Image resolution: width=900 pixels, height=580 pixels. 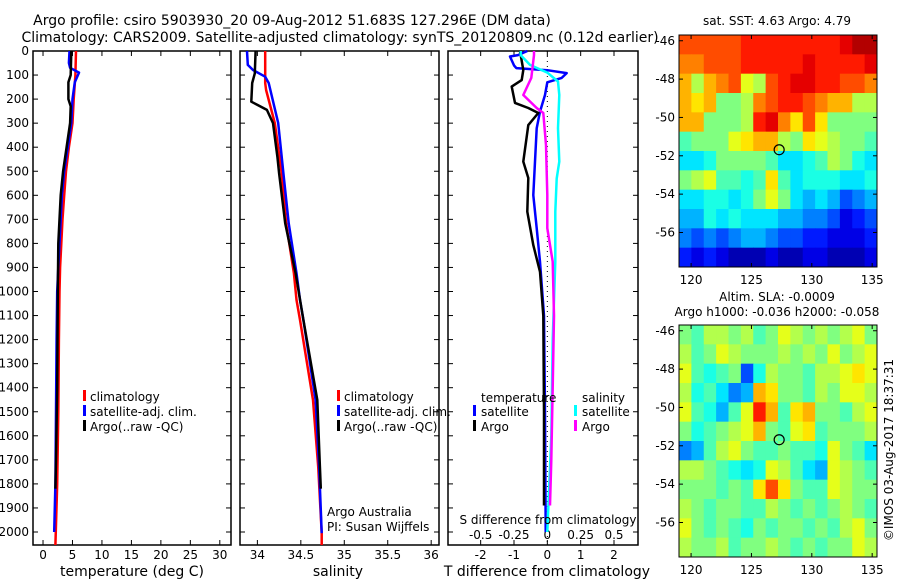 I want to click on lon-tick-label: 120, so click(x=691, y=570).